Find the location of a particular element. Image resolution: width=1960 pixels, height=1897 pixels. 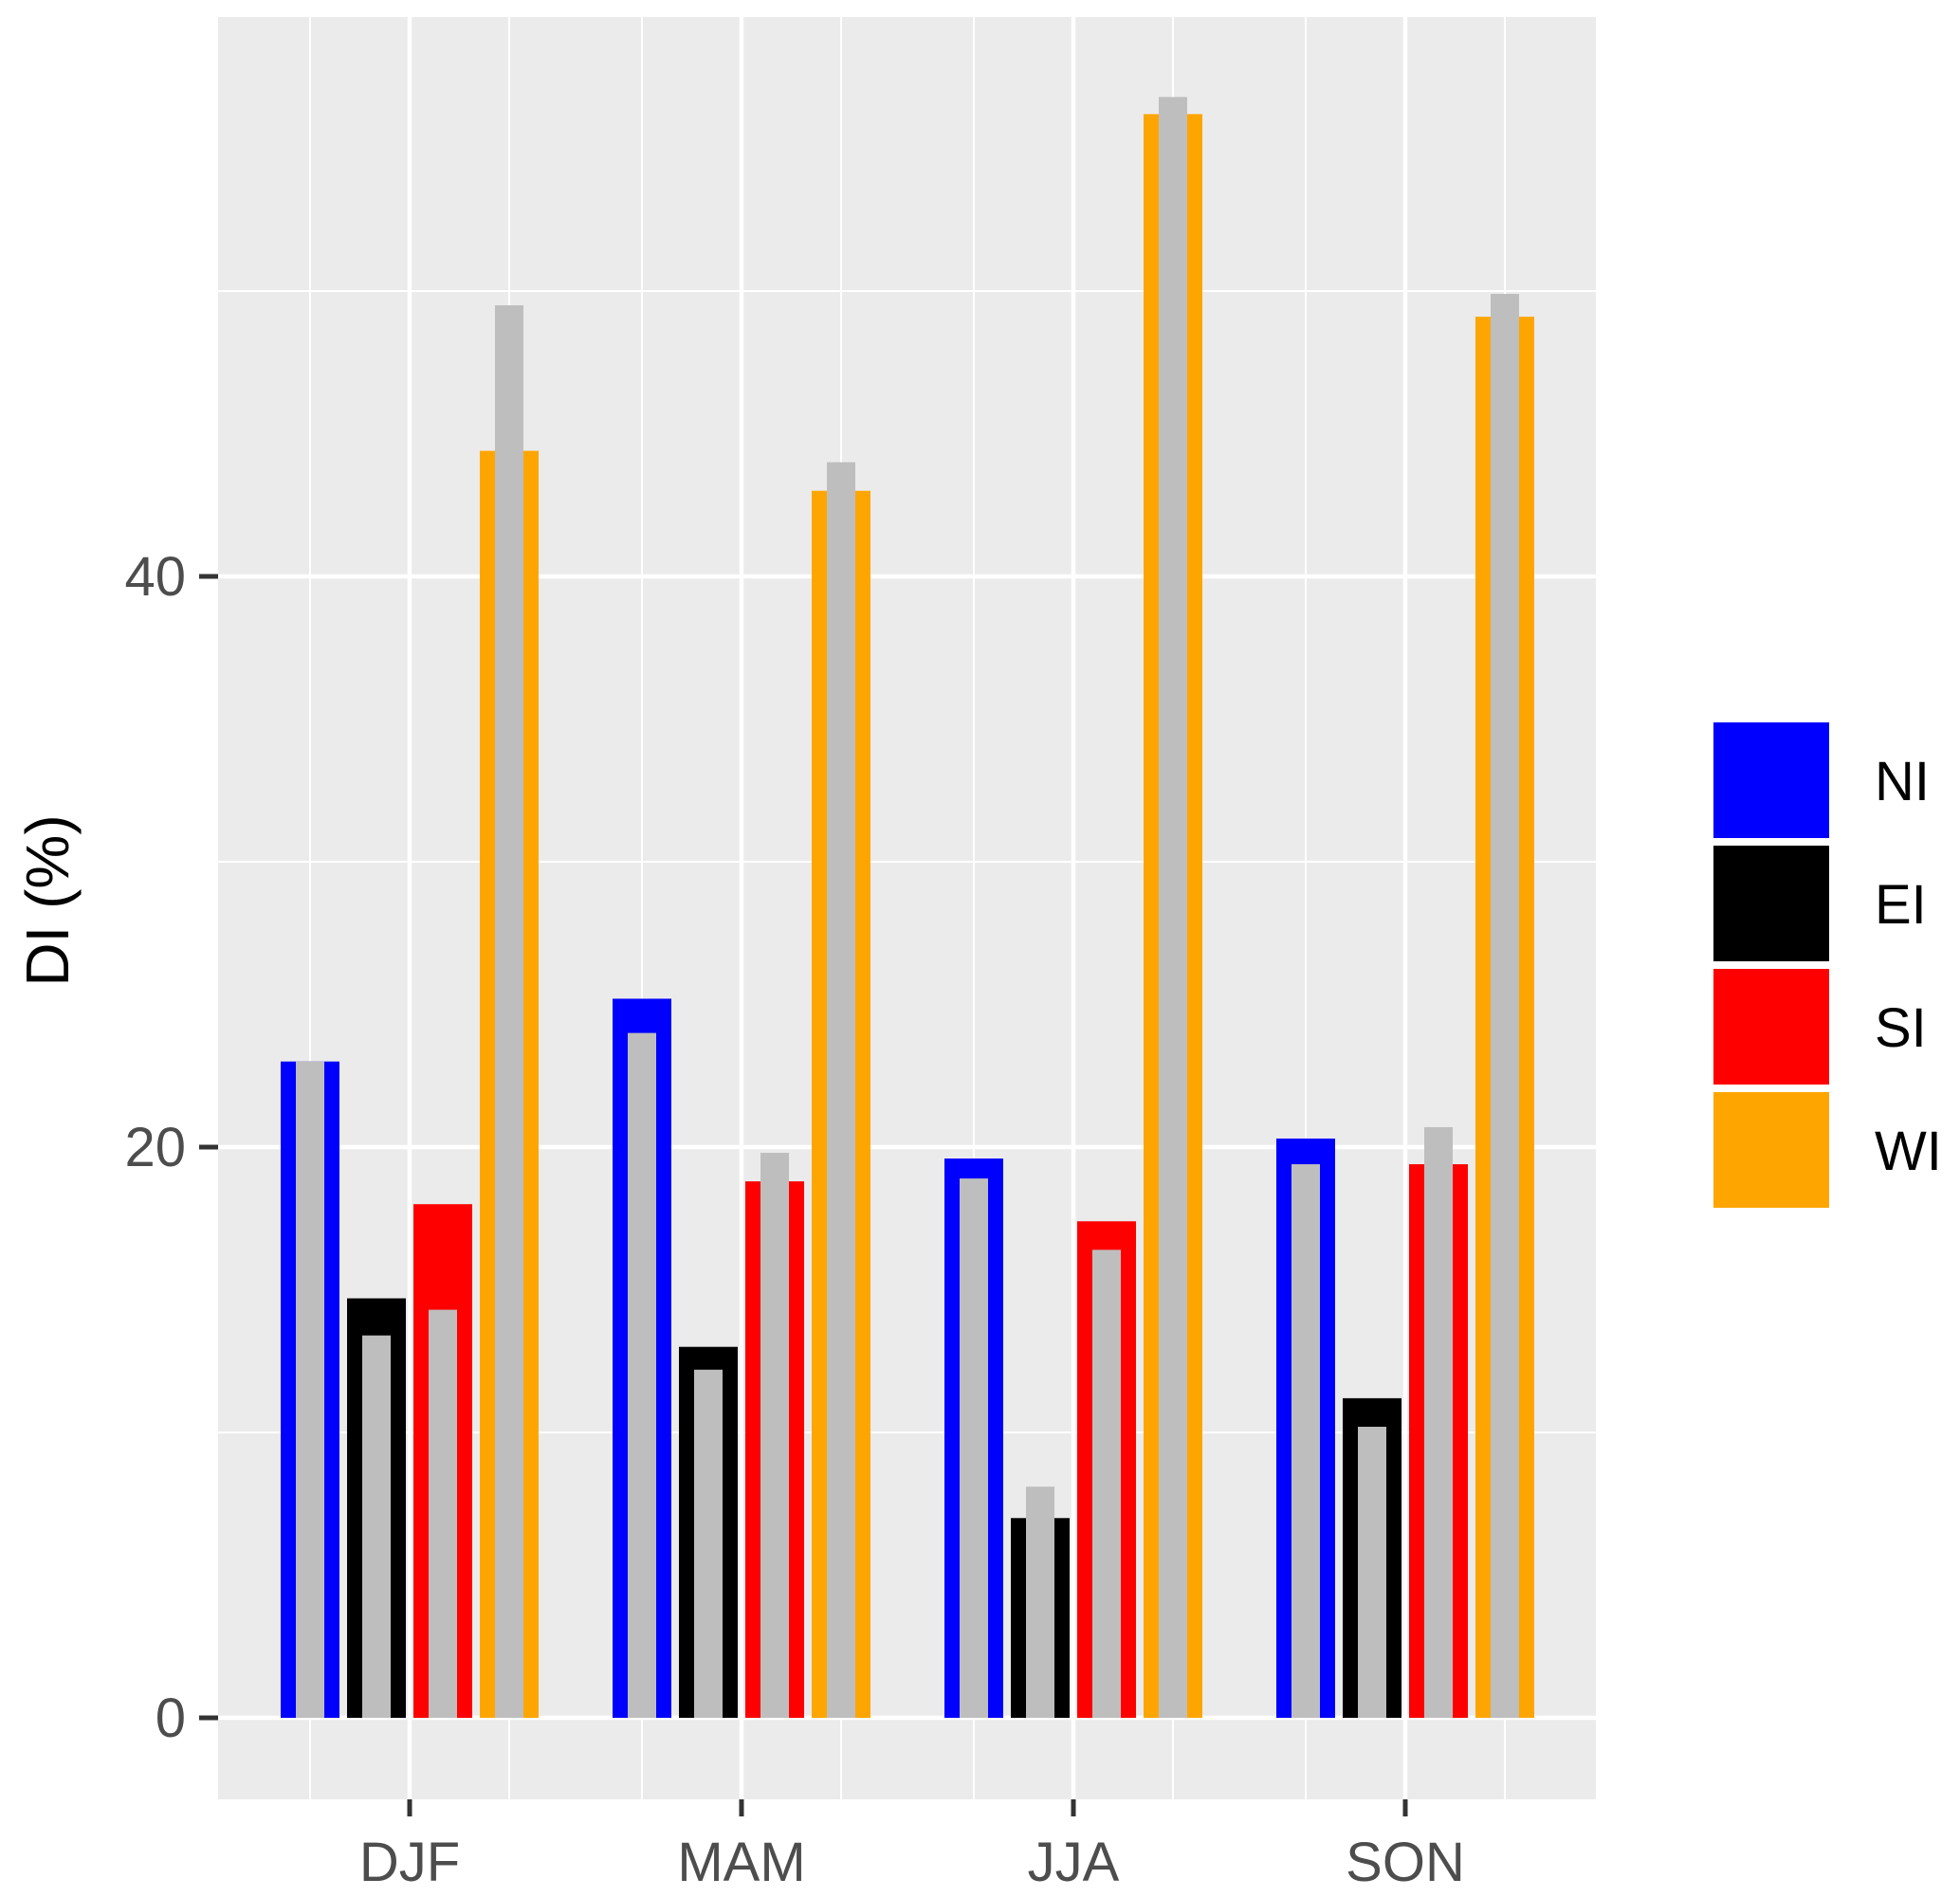

overlay-bar-EI-MAM is located at coordinates (708, 1544).